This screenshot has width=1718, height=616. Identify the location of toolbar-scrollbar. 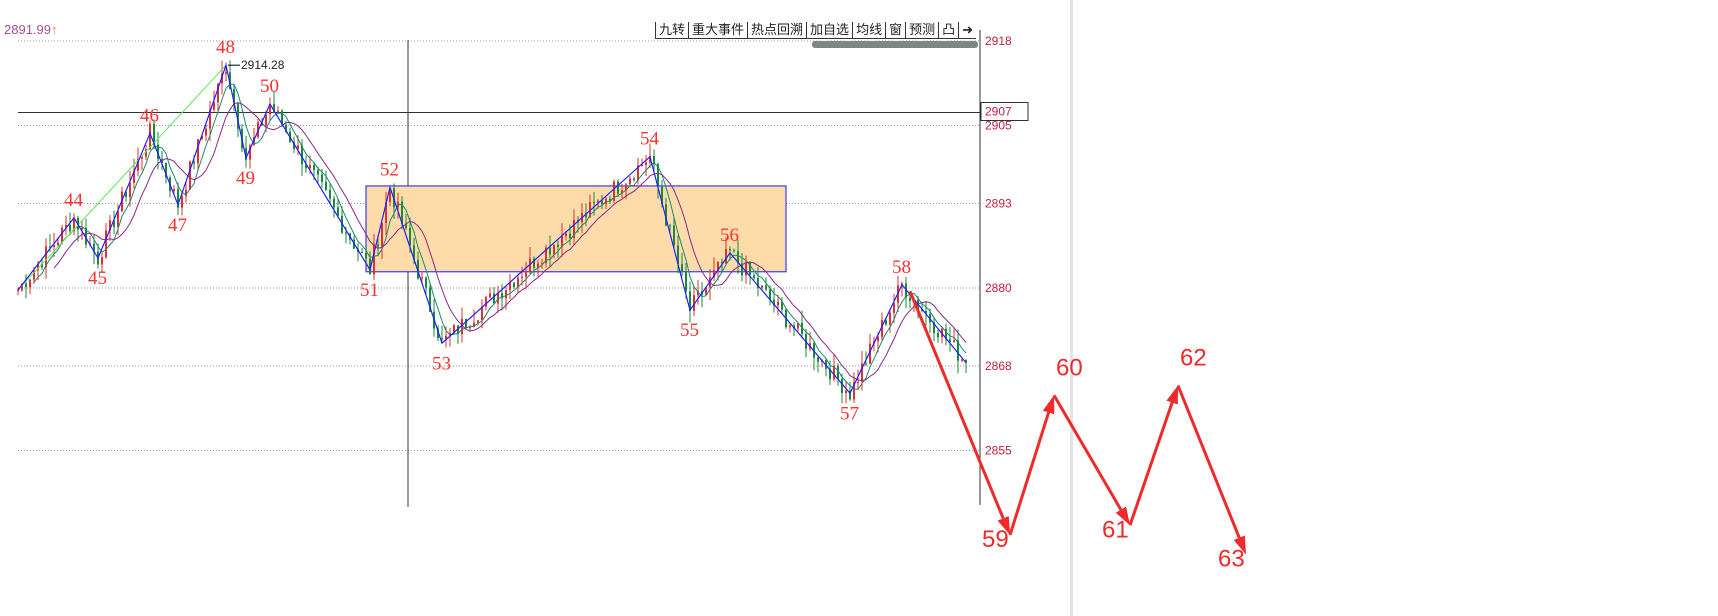
(895, 44).